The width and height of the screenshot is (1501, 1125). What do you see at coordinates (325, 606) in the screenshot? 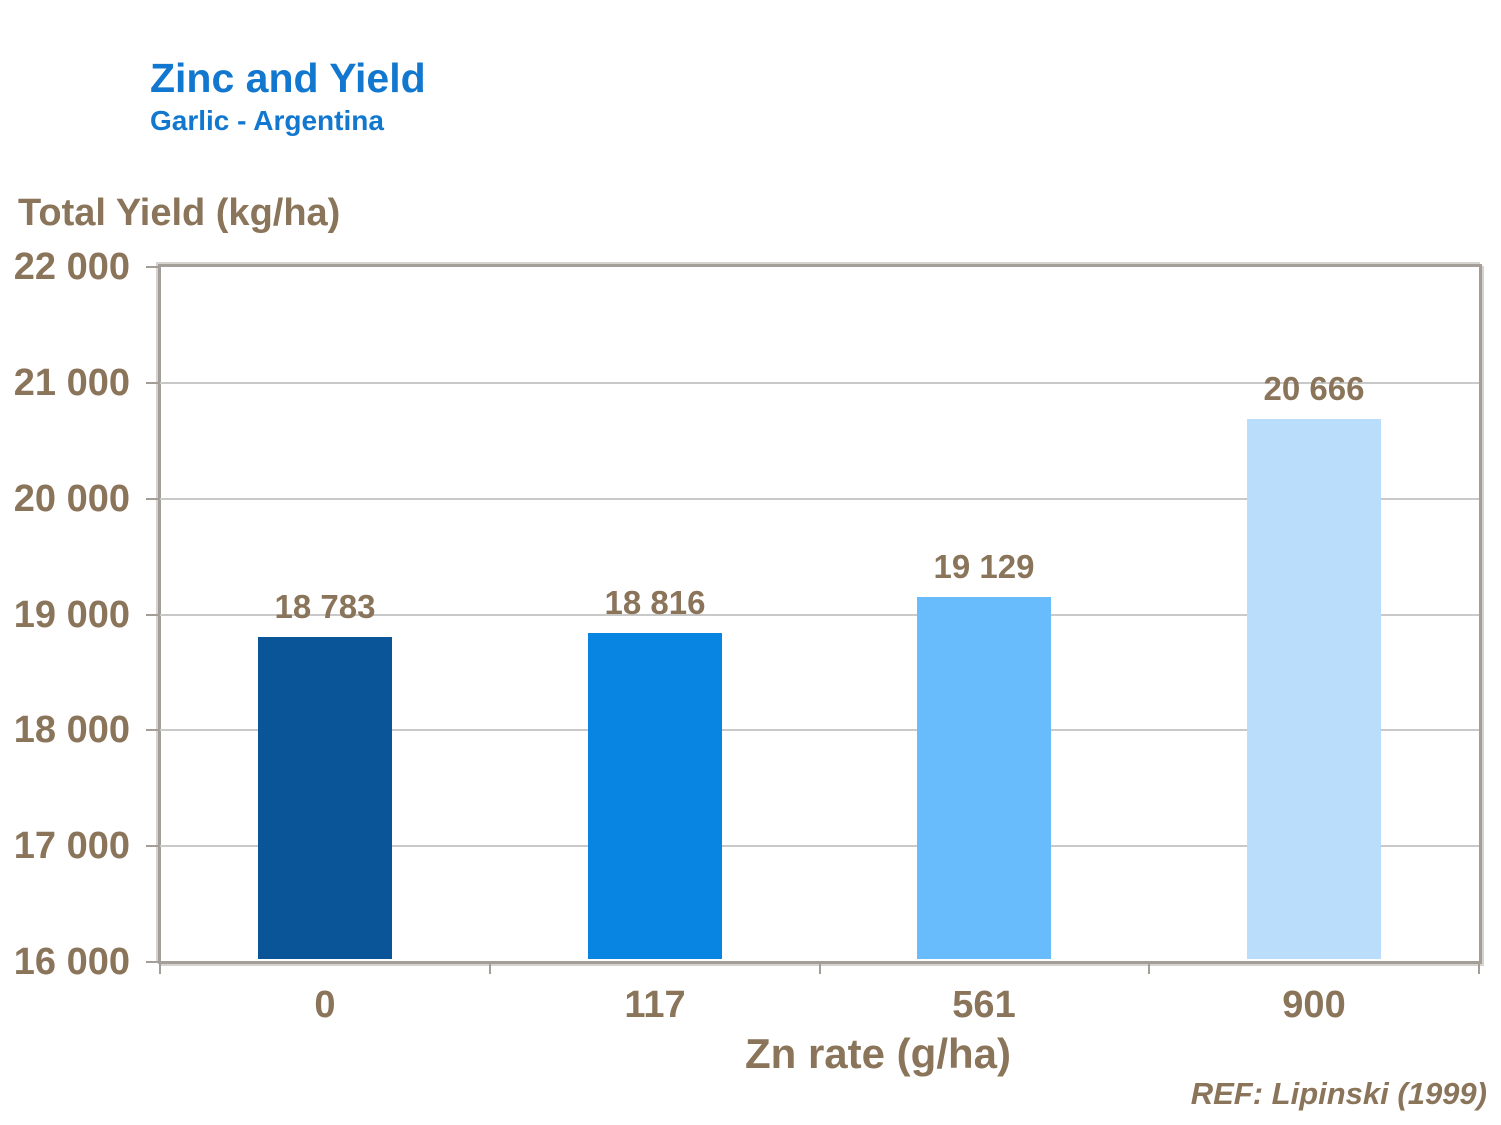
I see `bar-value-label: 18 783` at bounding box center [325, 606].